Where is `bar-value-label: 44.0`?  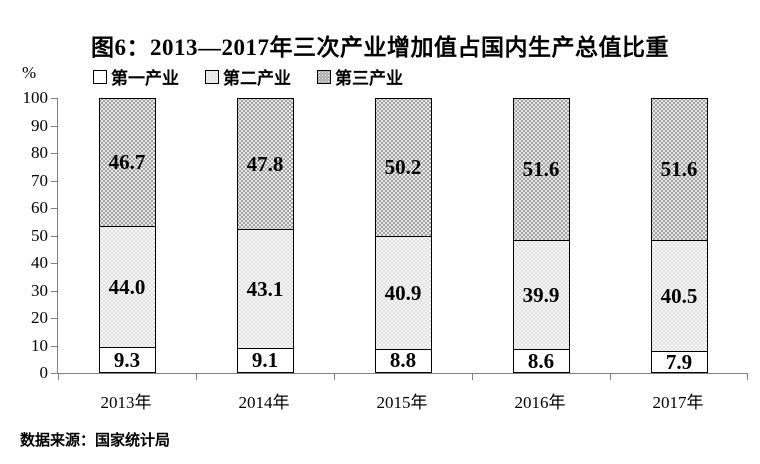 bar-value-label: 44.0 is located at coordinates (127, 286).